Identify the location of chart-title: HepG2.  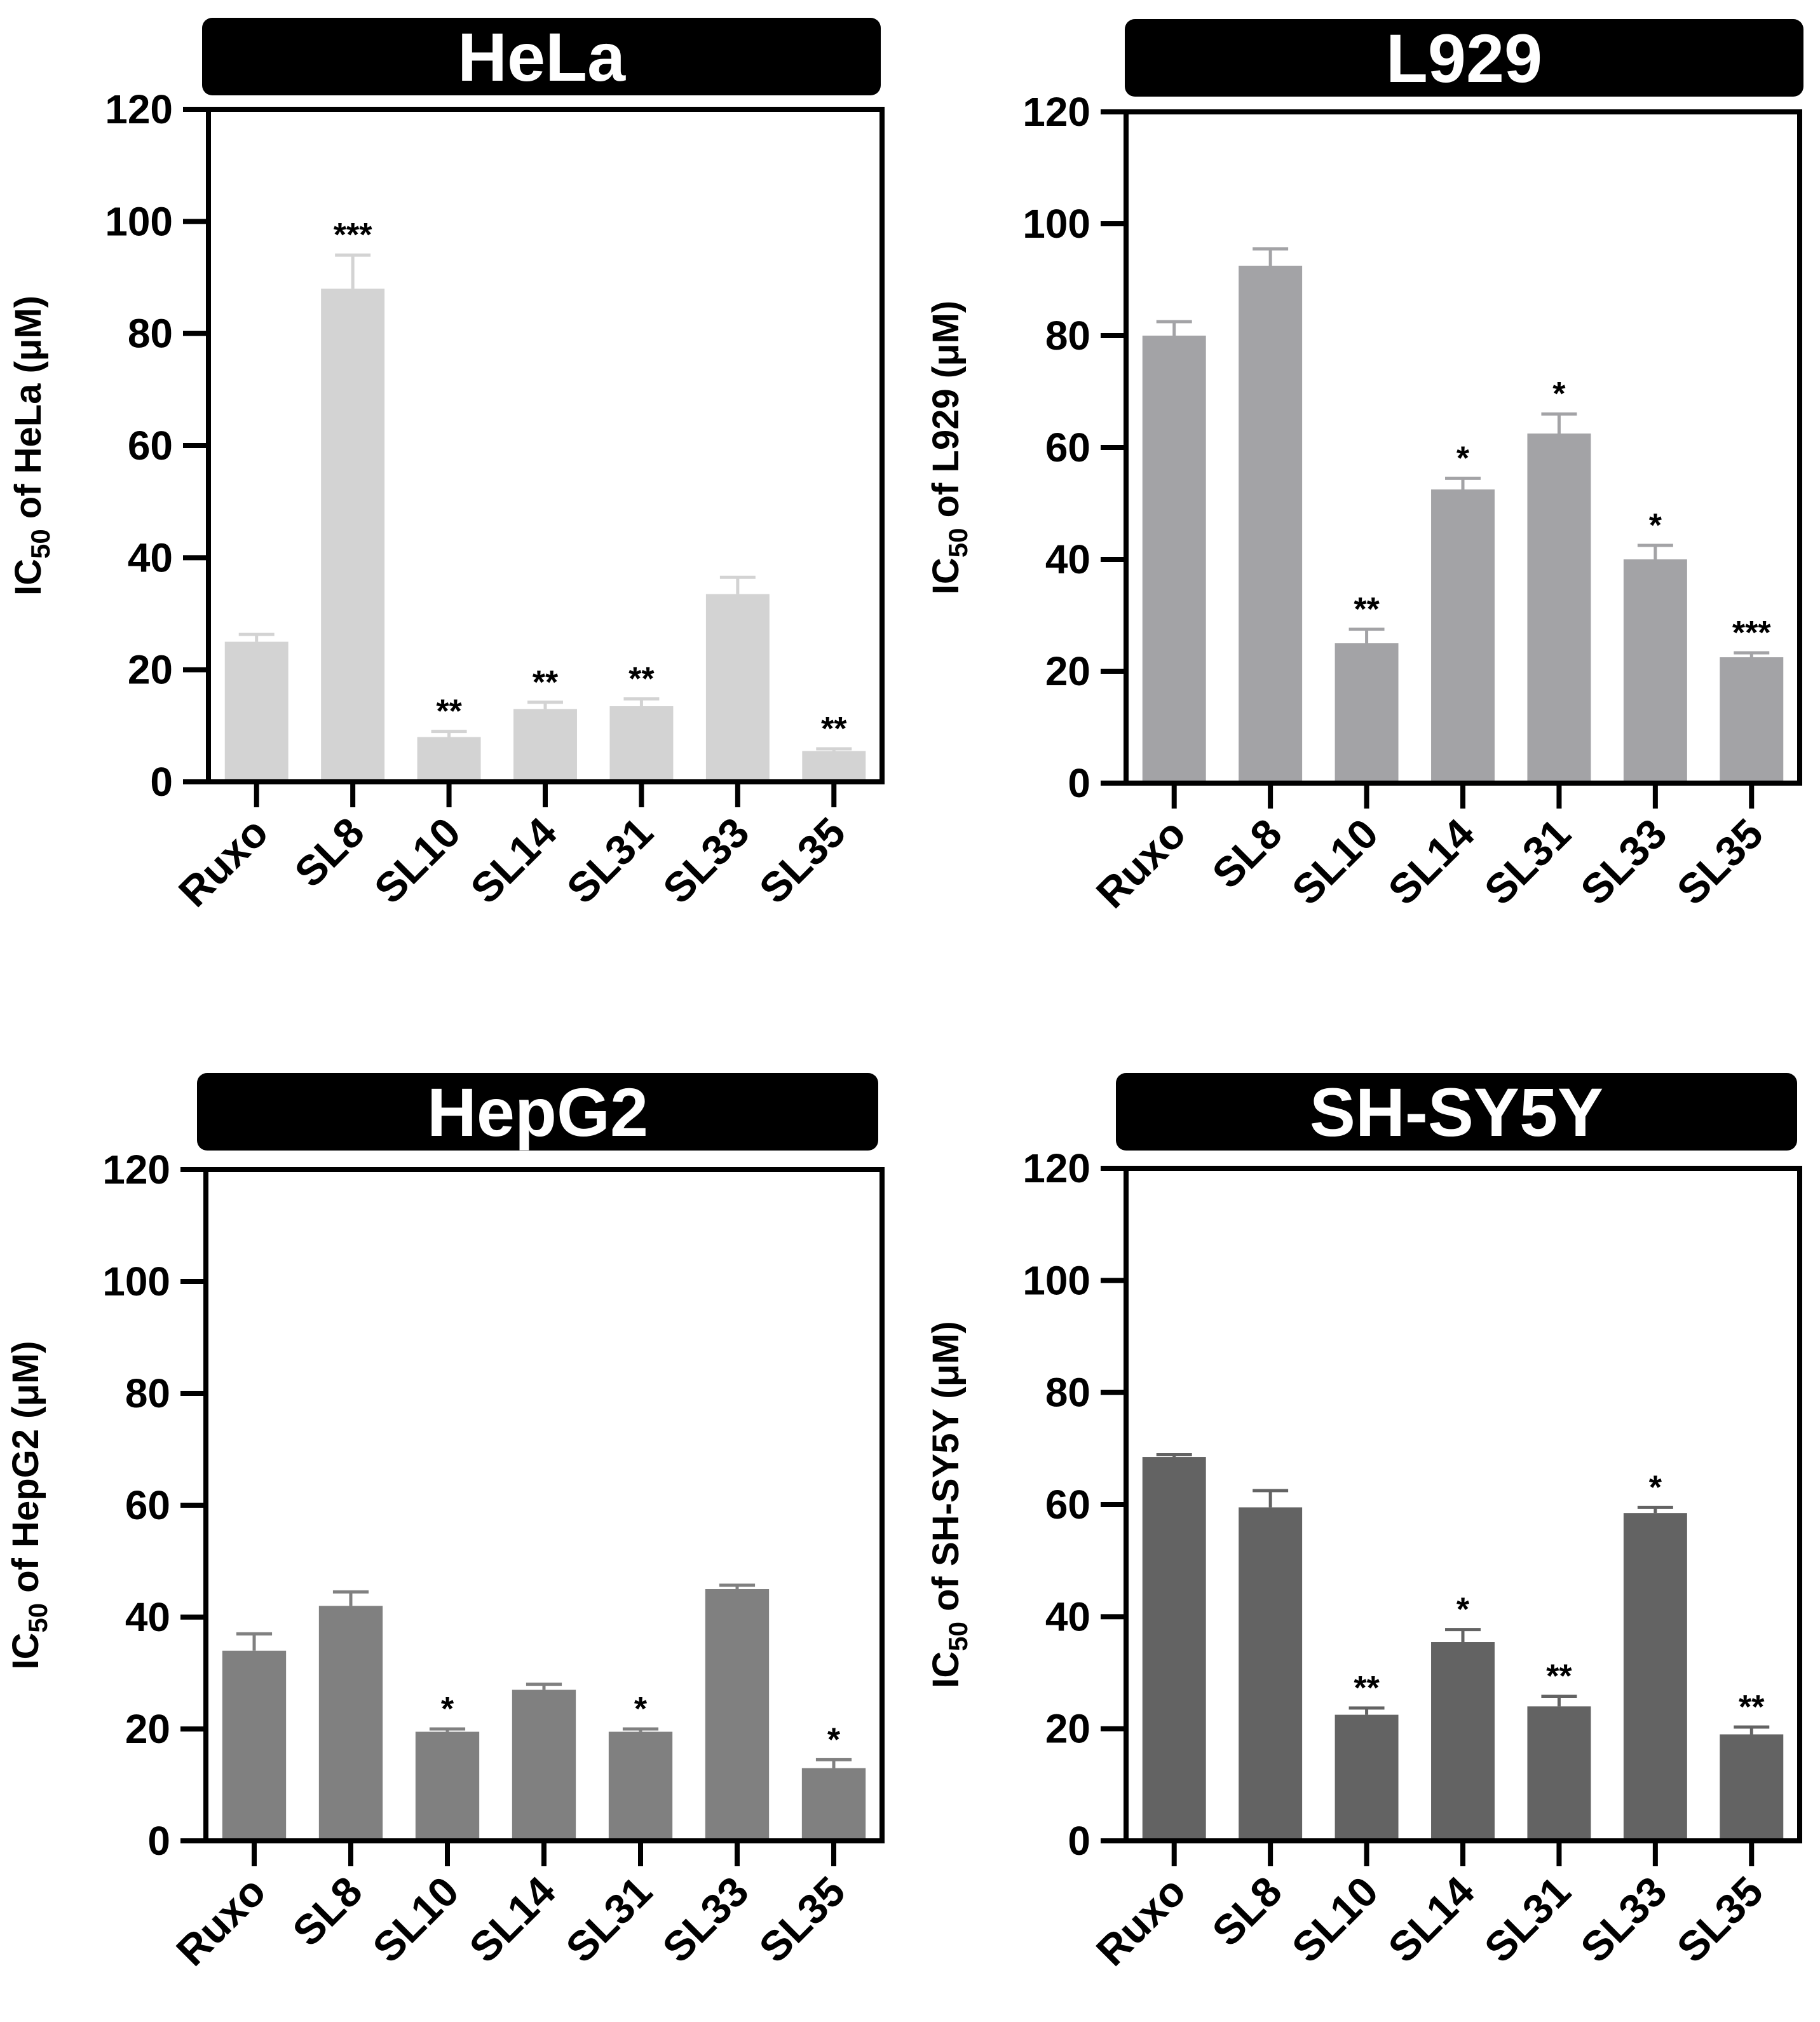
(537, 1112).